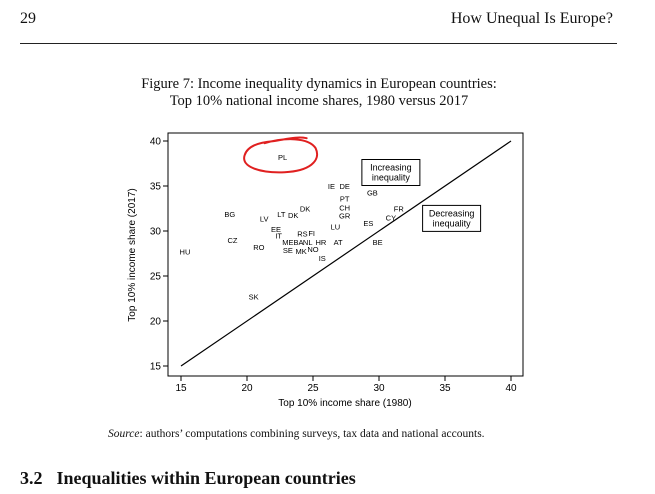 The width and height of the screenshot is (655, 494). What do you see at coordinates (156, 142) in the screenshot?
I see `y-tick-label: 40` at bounding box center [156, 142].